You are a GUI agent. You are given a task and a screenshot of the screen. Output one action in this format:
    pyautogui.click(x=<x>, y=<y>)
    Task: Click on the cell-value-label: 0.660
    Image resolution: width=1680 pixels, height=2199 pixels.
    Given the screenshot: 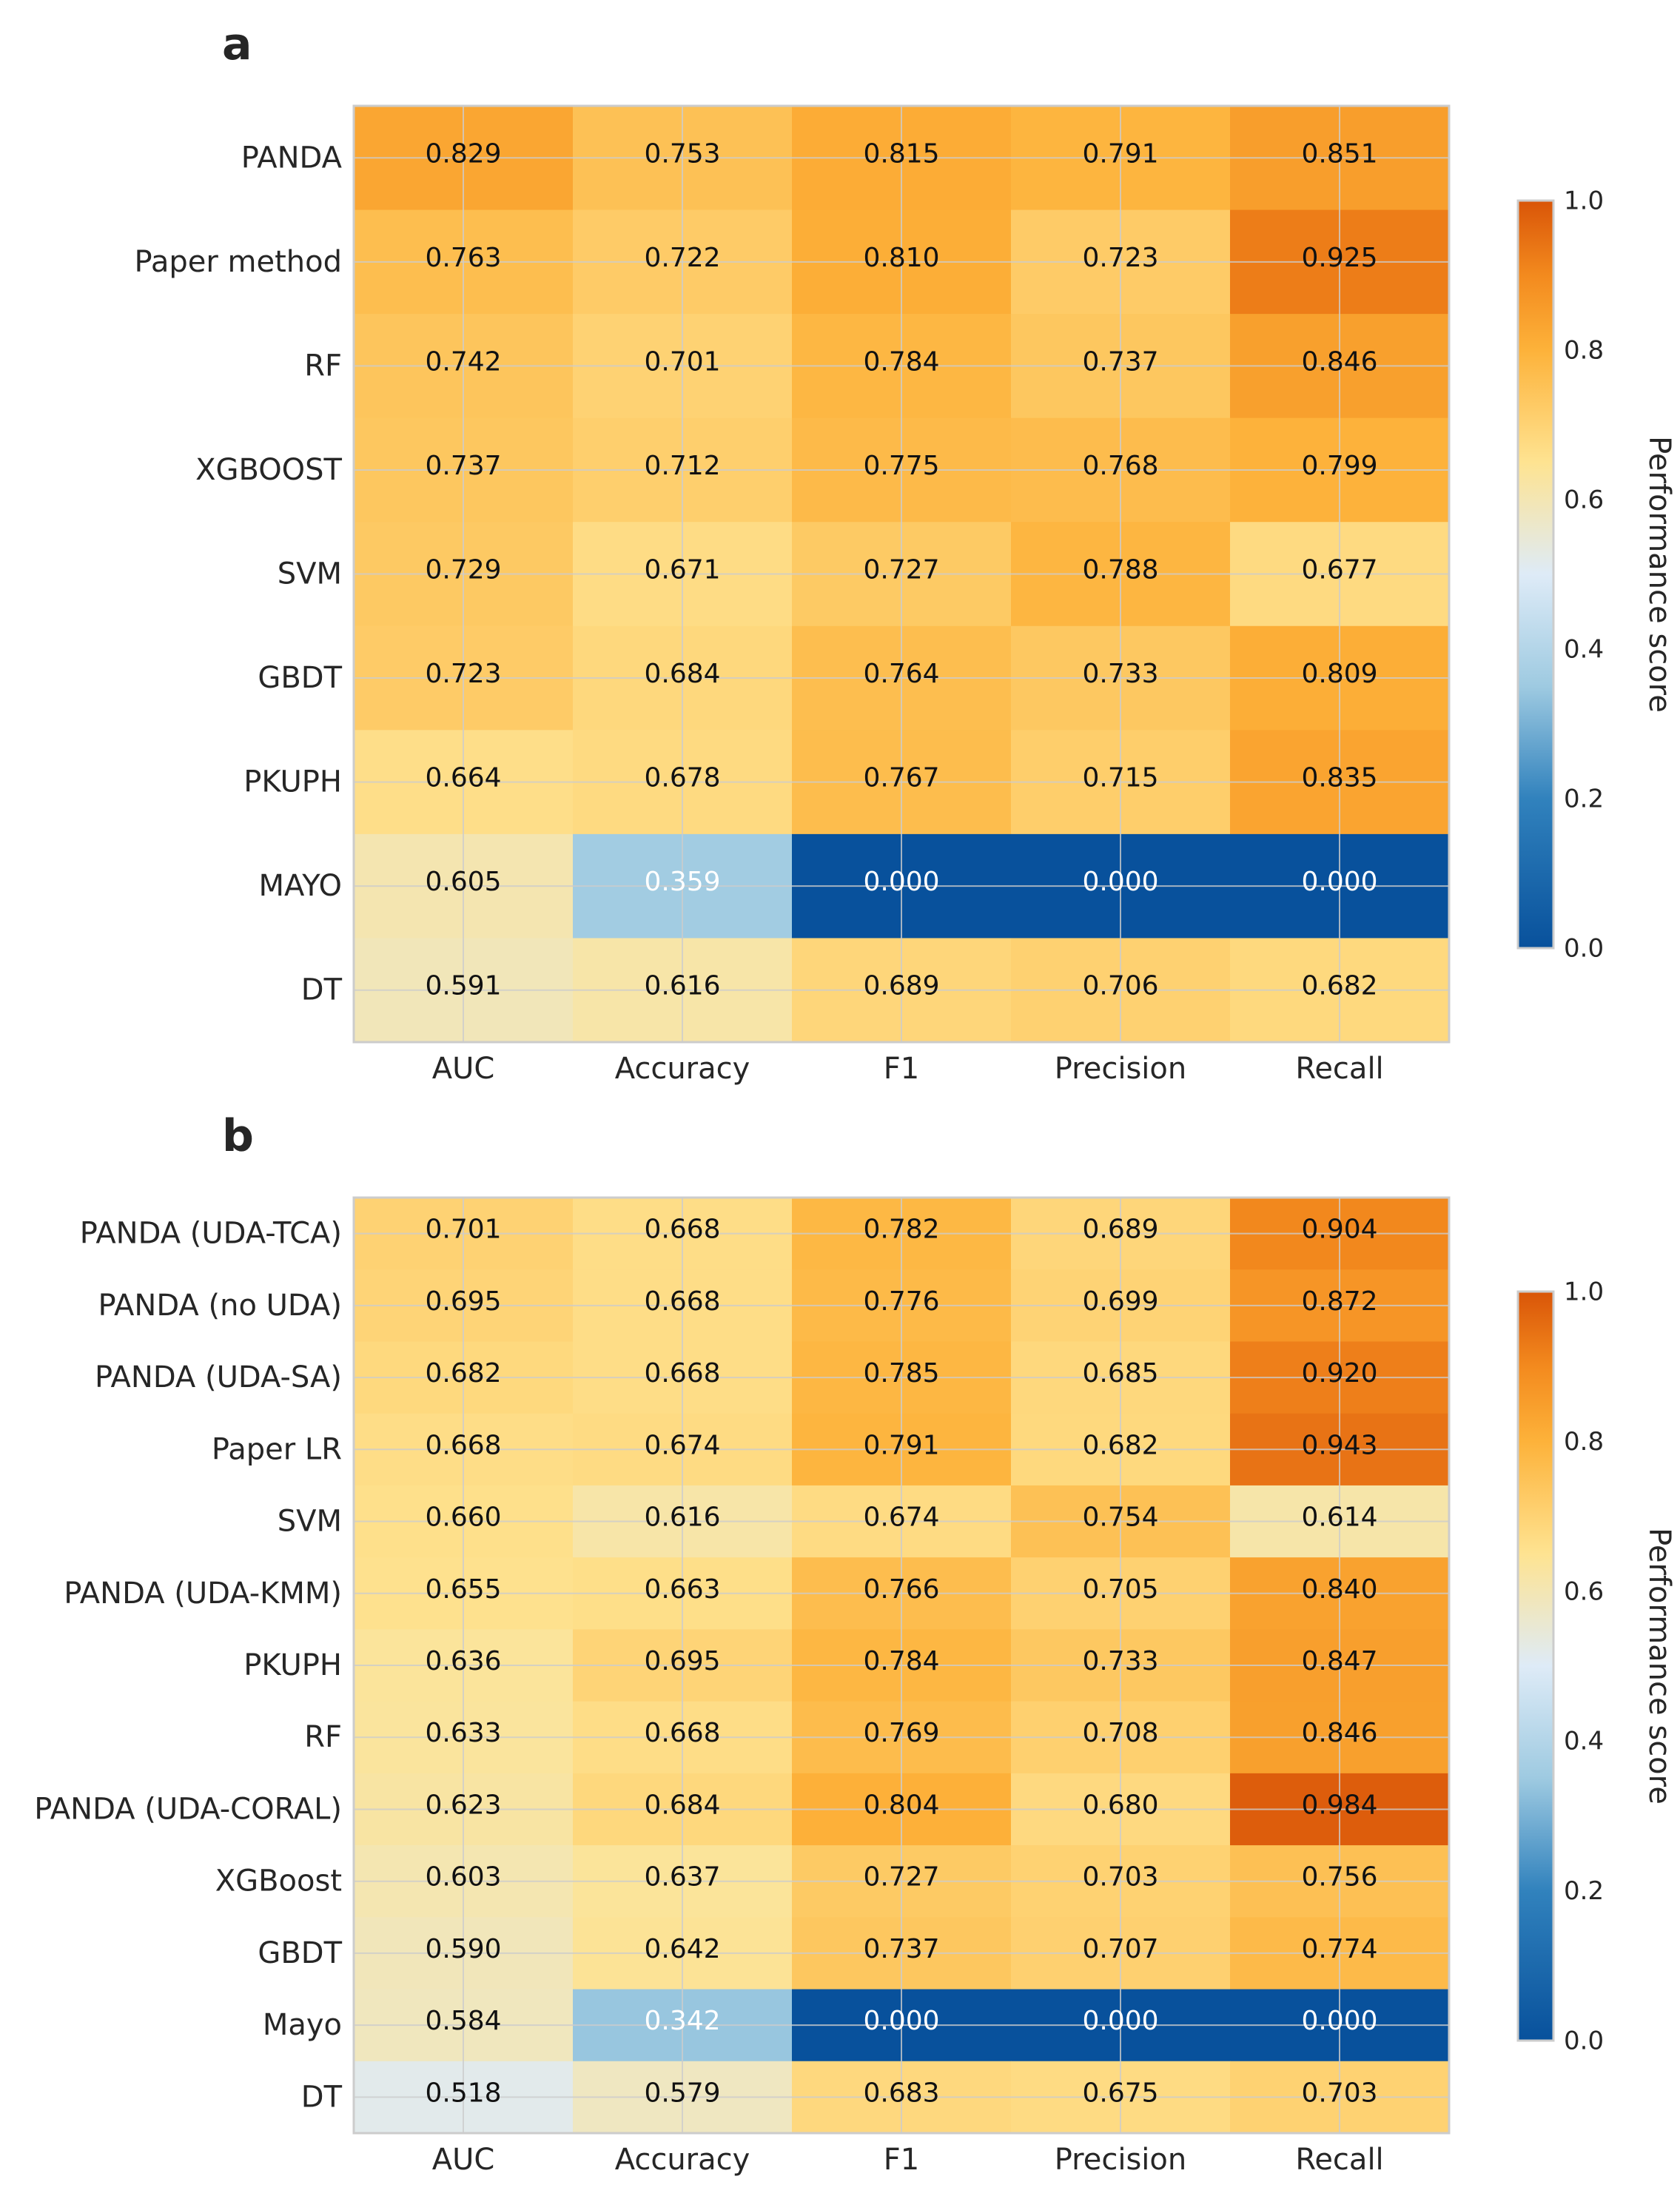 What is the action you would take?
    pyautogui.click(x=463, y=1518)
    